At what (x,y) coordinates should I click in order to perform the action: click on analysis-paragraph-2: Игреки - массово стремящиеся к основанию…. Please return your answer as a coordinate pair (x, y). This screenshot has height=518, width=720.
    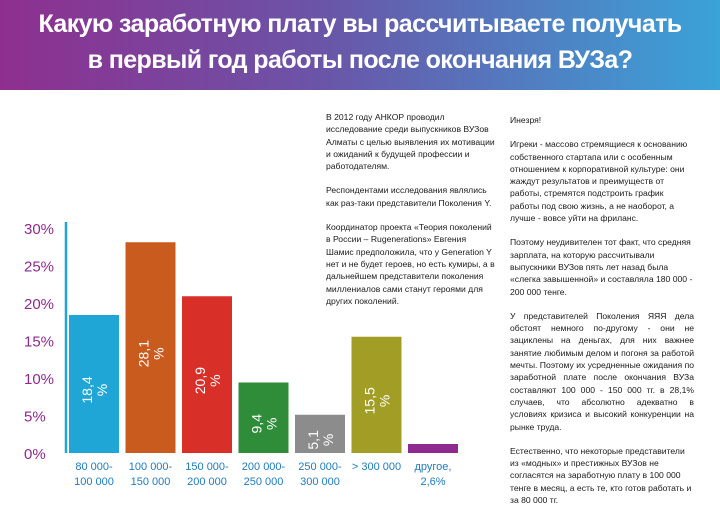
    Looking at the image, I should click on (599, 181).